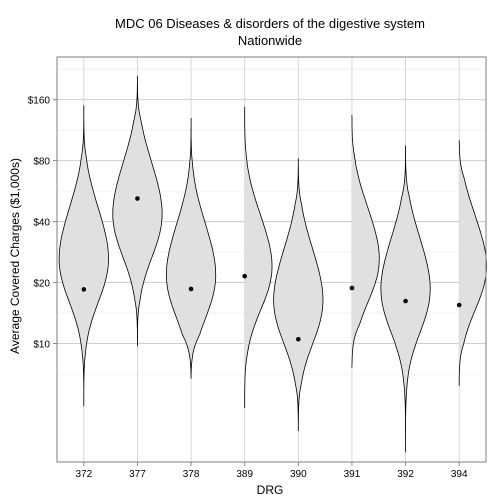  I want to click on x-tick-label: 372, so click(83, 474).